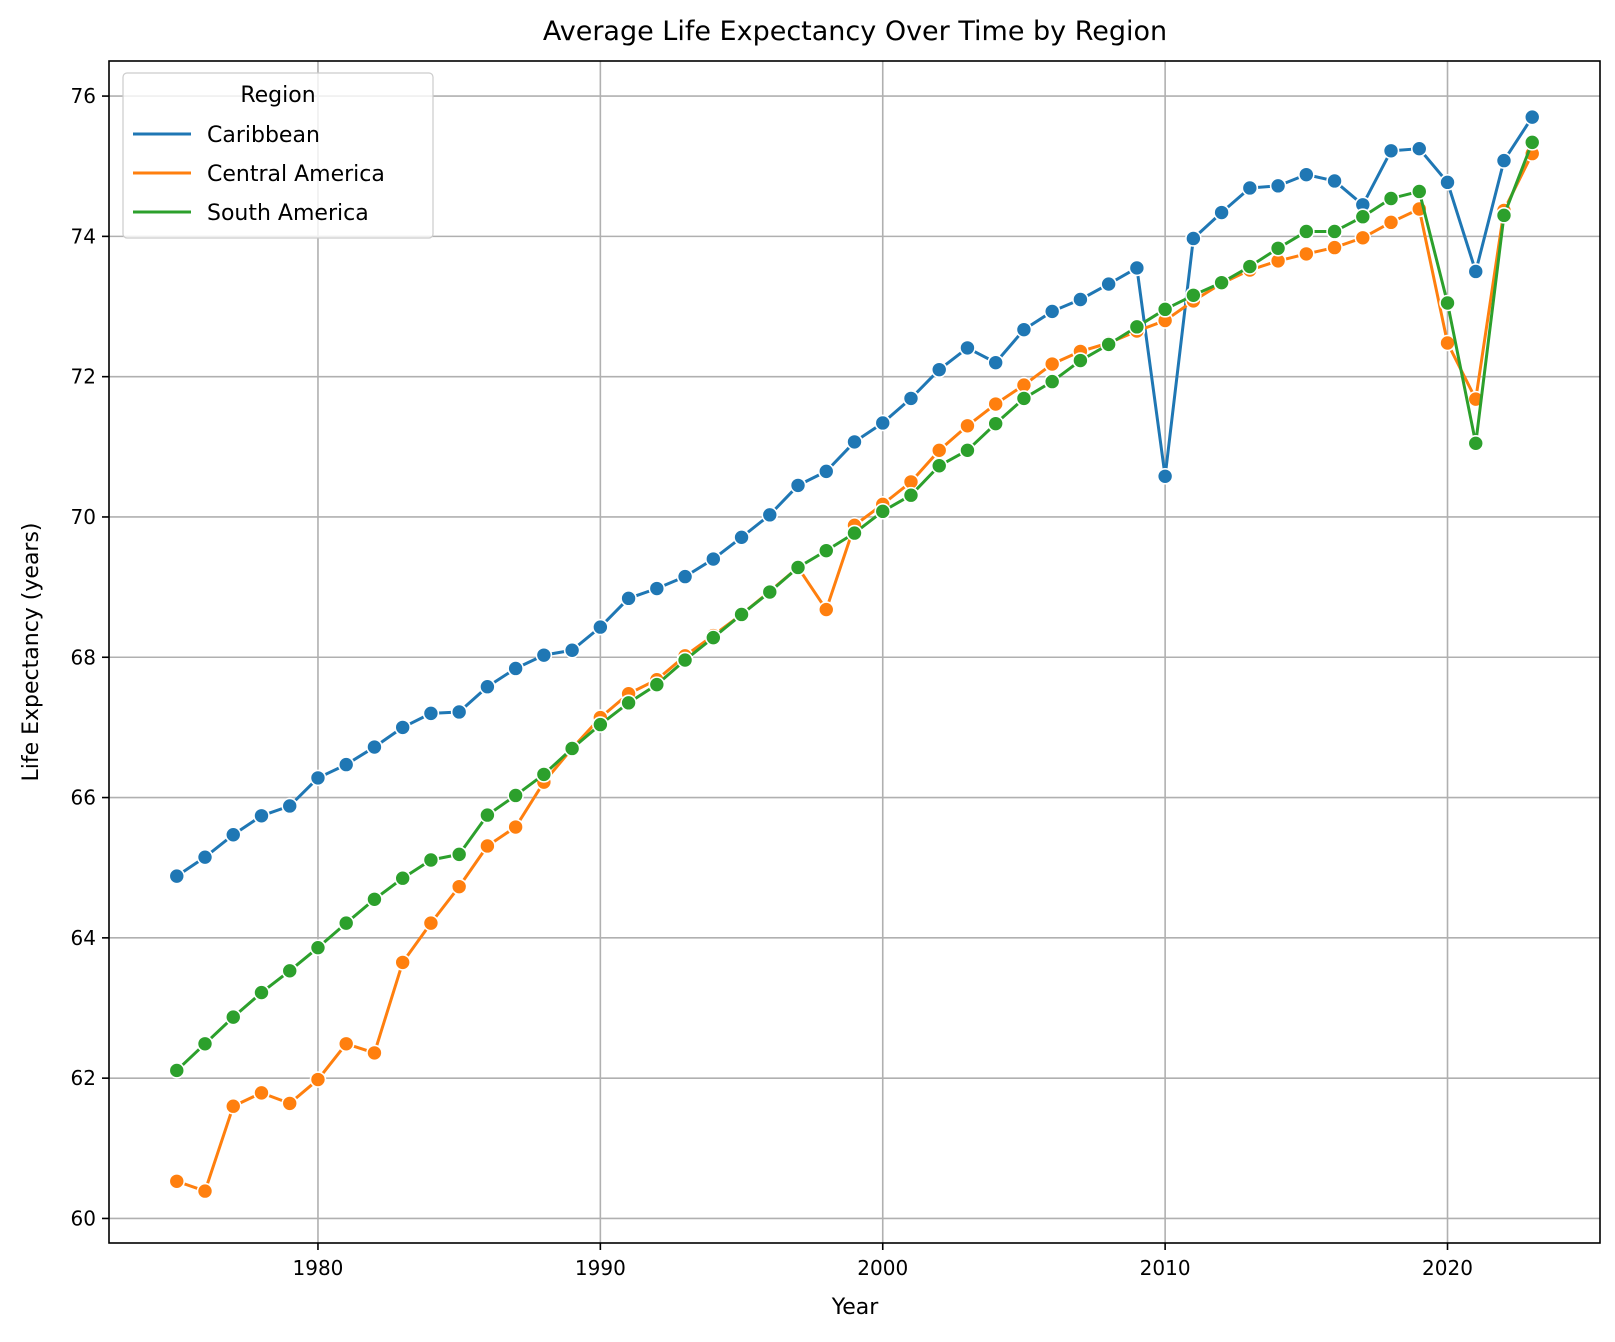 The image size is (1615, 1342). I want to click on y-tick-label: 62, so click(83, 1078).